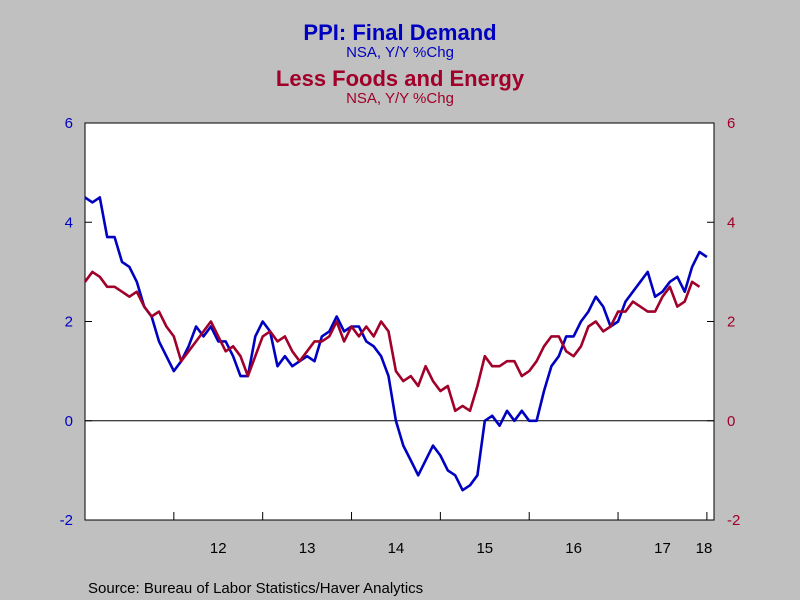 This screenshot has height=600, width=800. Describe the element at coordinates (76, 322) in the screenshot. I see `y-left-axis: 6 4 2 0 -2` at that location.